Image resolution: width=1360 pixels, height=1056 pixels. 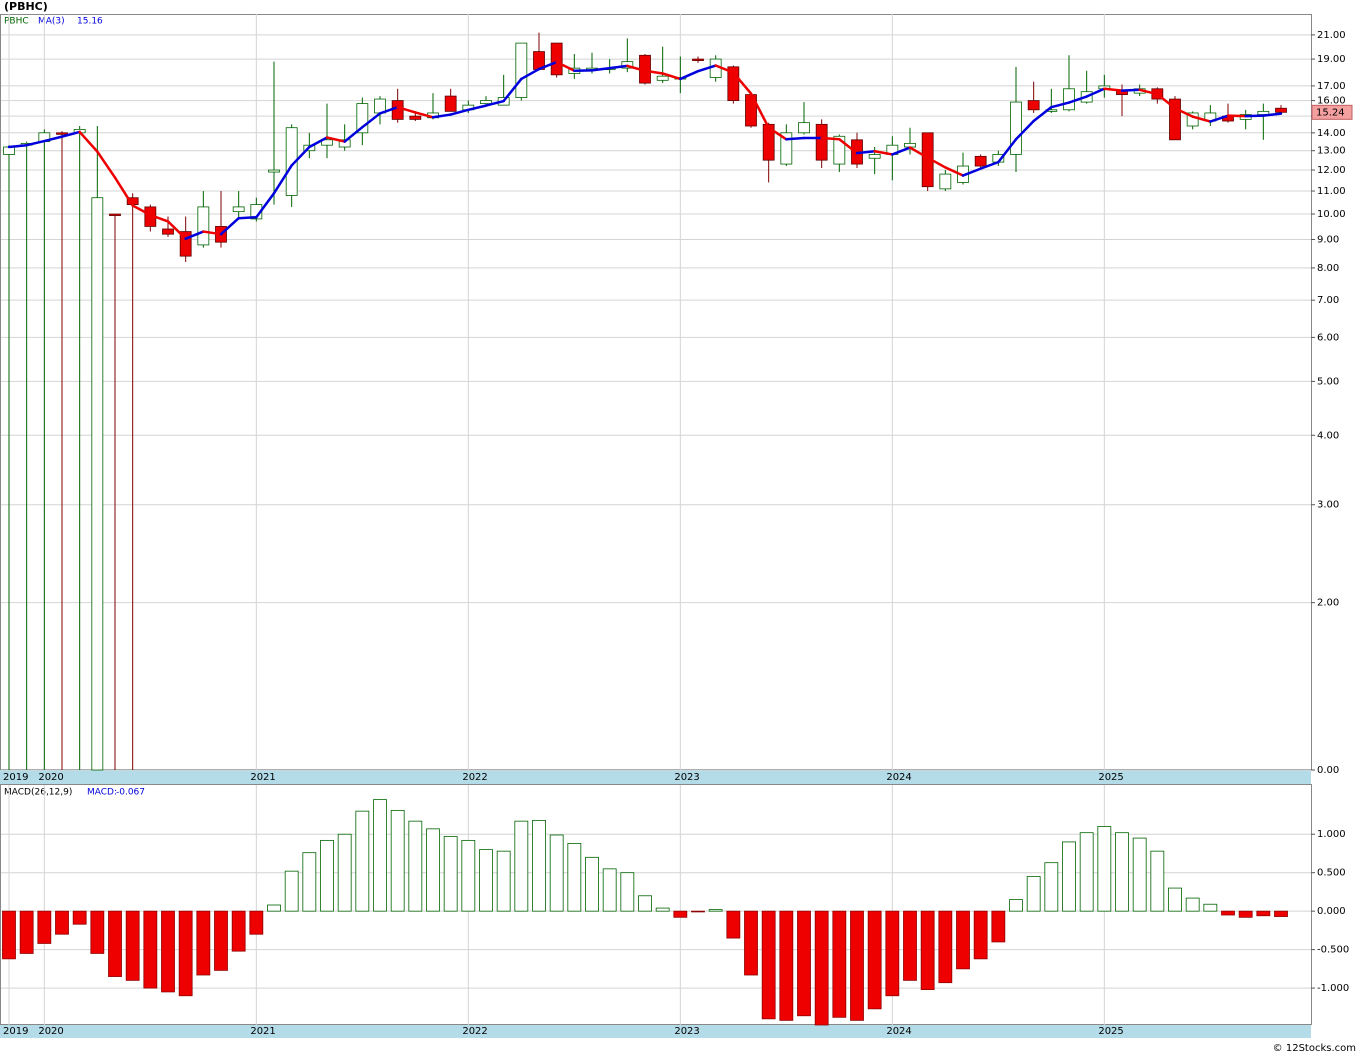 I want to click on y-tick-label: 19.00, so click(x=1331, y=59).